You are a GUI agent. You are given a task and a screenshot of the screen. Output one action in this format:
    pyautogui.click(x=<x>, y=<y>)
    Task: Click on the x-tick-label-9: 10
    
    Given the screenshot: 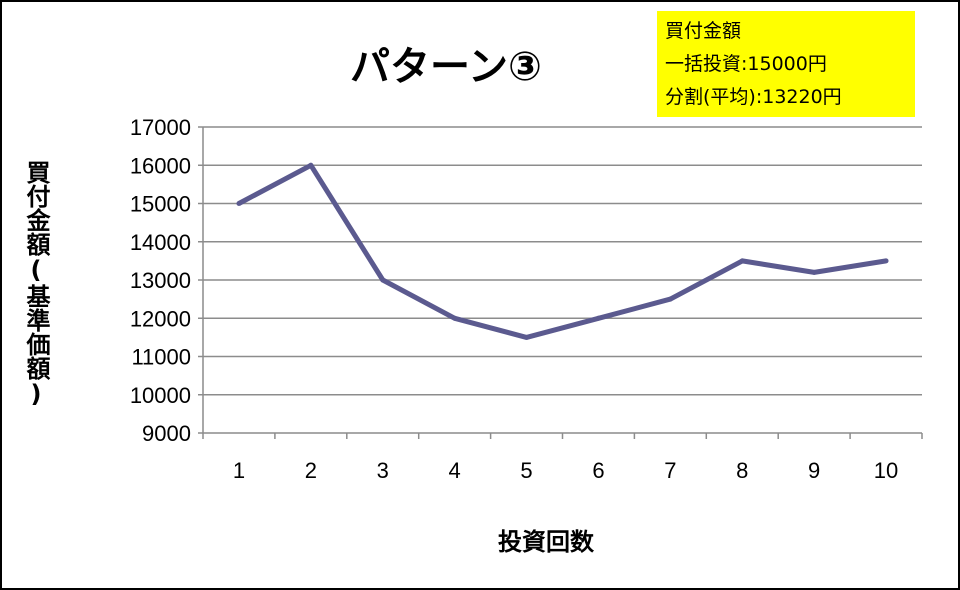 What is the action you would take?
    pyautogui.click(x=886, y=470)
    